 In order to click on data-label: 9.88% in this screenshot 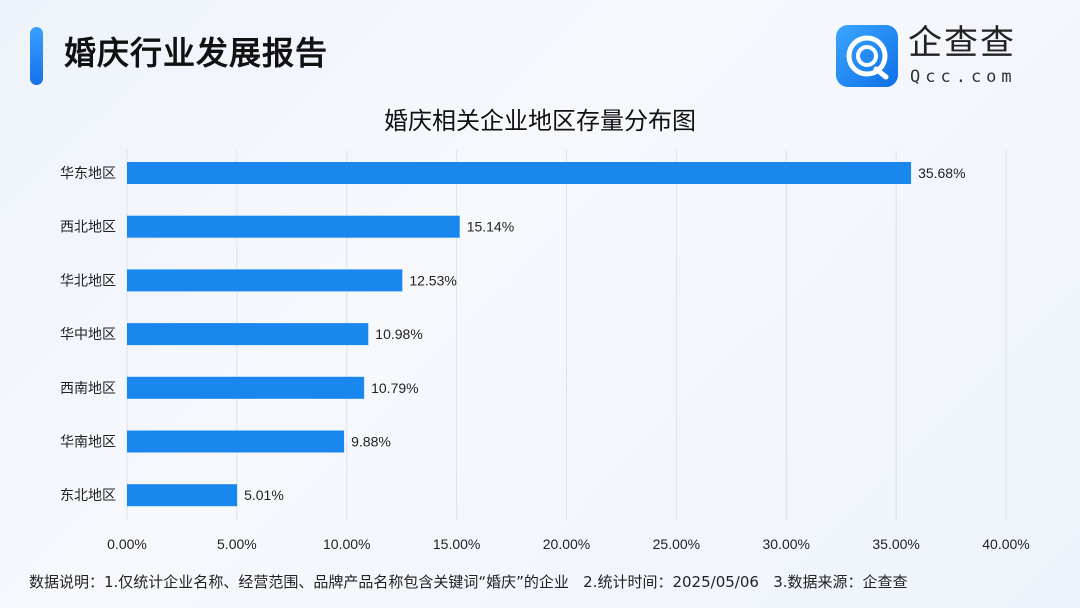, I will do `click(371, 442)`.